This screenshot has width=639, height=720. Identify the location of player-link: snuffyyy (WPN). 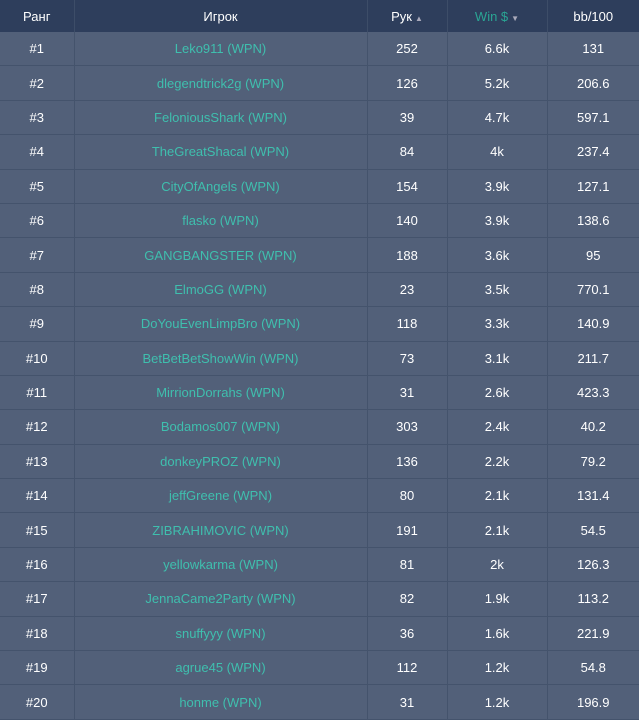
(221, 634).